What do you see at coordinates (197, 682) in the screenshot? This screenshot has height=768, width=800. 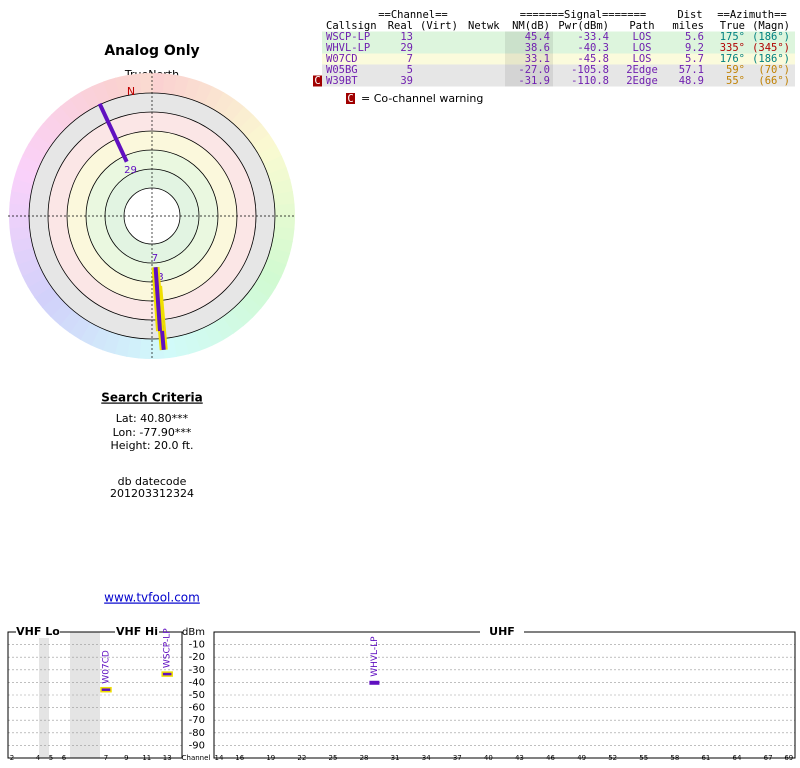 I see `y-tick-label: -40` at bounding box center [197, 682].